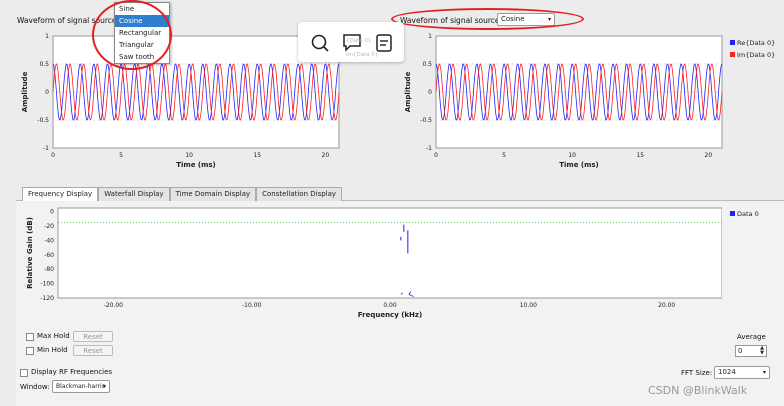 This screenshot has height=406, width=784. Describe the element at coordinates (35, 387) in the screenshot. I see `window-label: Window:` at that location.